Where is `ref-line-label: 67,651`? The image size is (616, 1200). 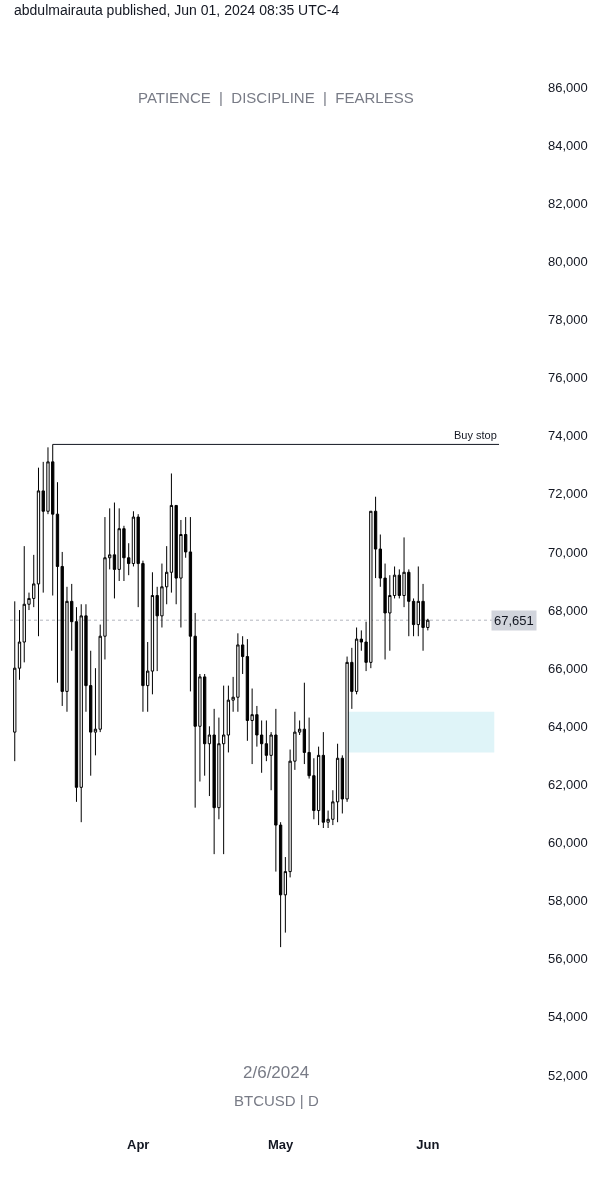 ref-line-label: 67,651 is located at coordinates (514, 620).